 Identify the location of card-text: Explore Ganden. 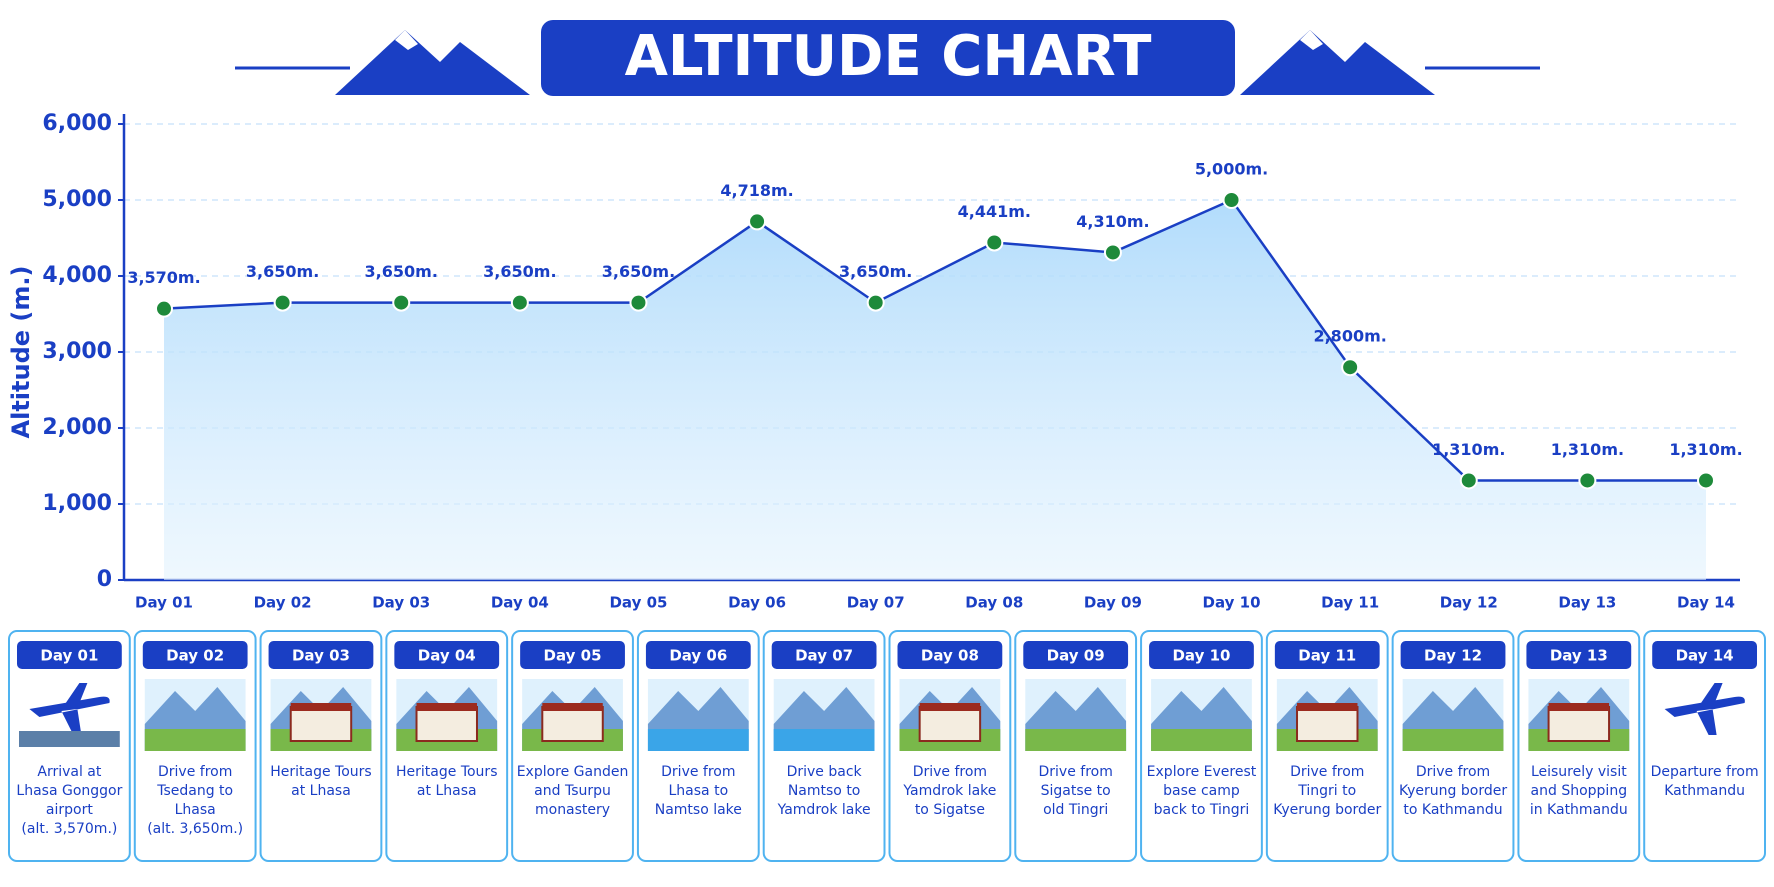
(573, 772).